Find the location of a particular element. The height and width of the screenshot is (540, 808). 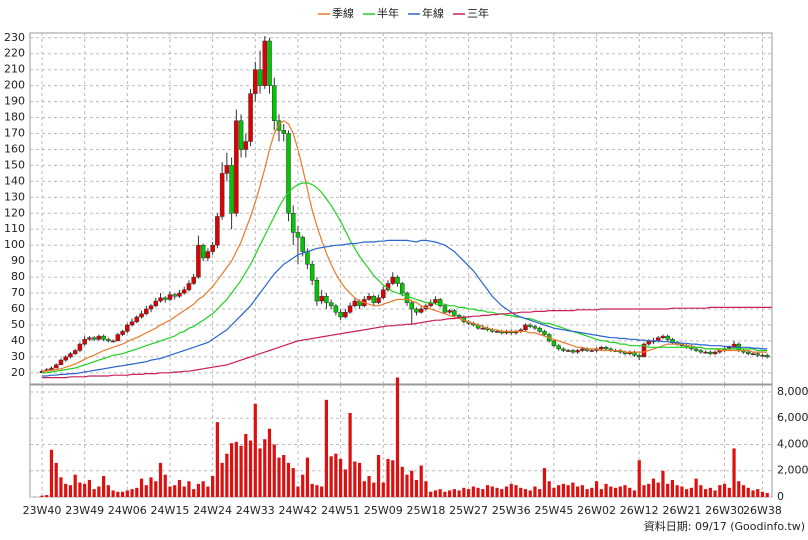

x-tick-label: 24W33 is located at coordinates (255, 510).